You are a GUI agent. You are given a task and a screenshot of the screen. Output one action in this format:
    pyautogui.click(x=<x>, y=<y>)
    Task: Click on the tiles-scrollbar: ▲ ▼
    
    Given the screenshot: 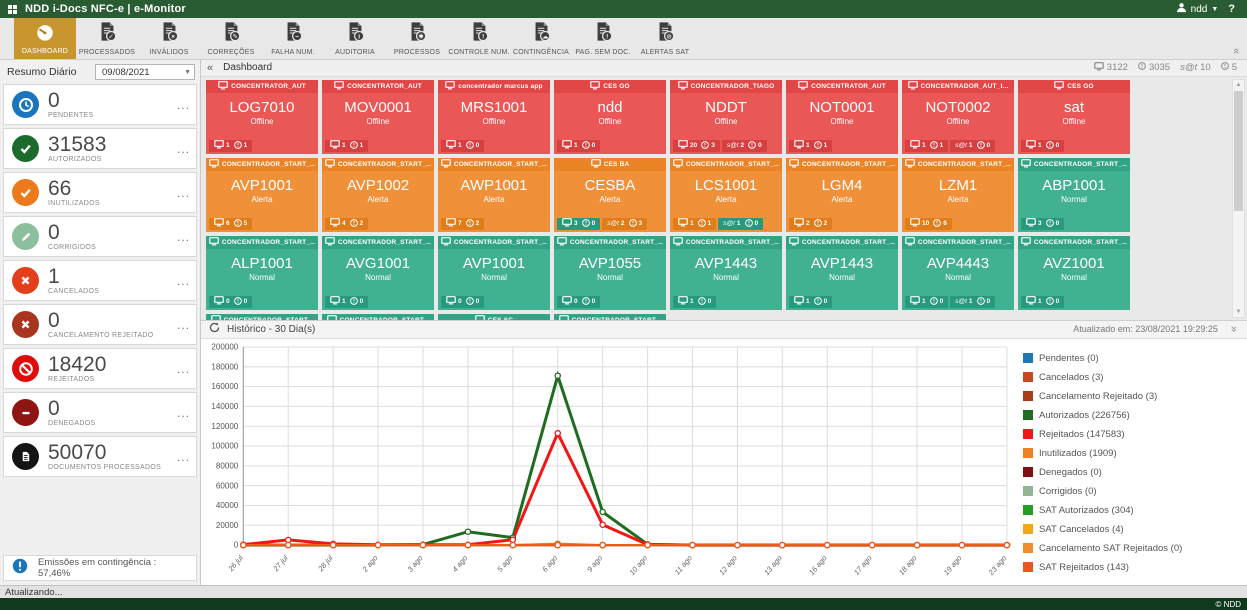 What is the action you would take?
    pyautogui.click(x=1238, y=198)
    